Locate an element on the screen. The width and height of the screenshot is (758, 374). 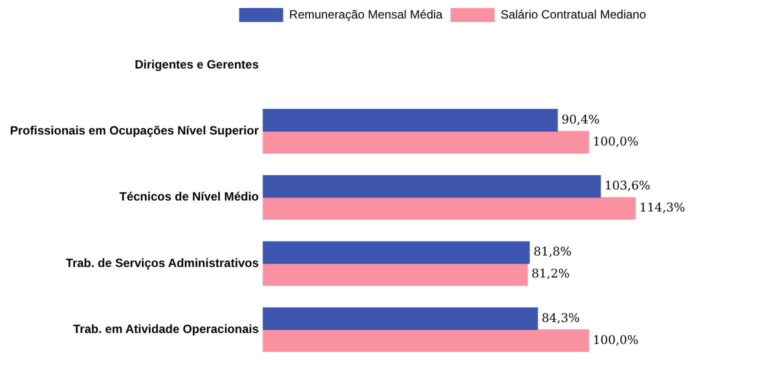
data-label: 81,2% is located at coordinates (550, 273).